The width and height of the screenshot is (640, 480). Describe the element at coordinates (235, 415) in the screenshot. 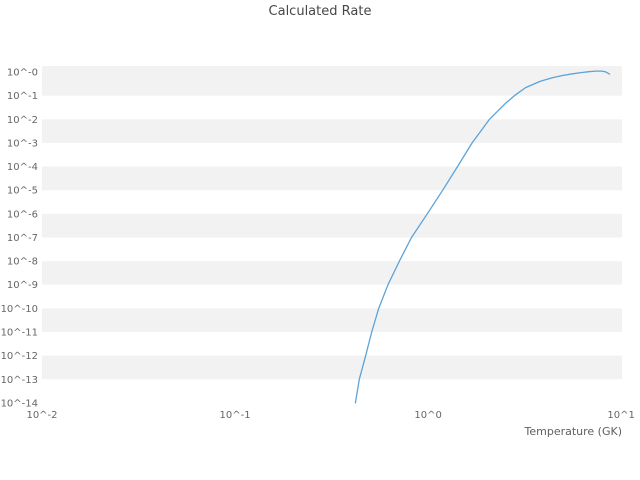

I see `x-tick-label: 10^-1` at that location.